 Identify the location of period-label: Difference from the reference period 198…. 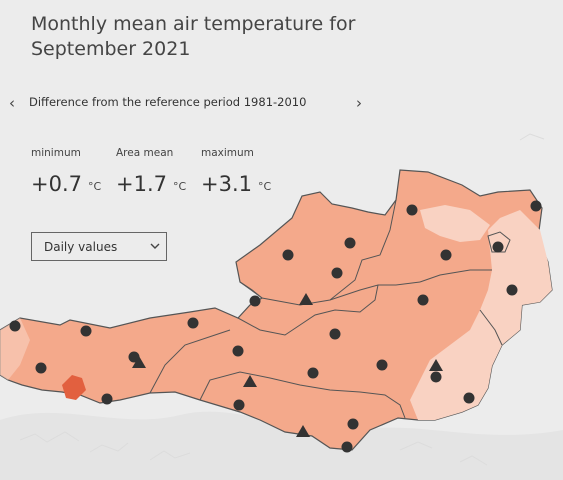
(168, 102).